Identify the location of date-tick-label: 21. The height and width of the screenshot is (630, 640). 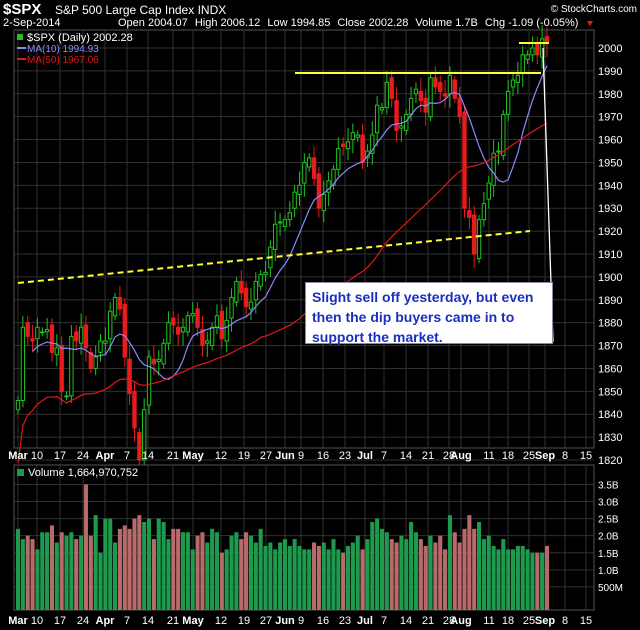
(173, 456).